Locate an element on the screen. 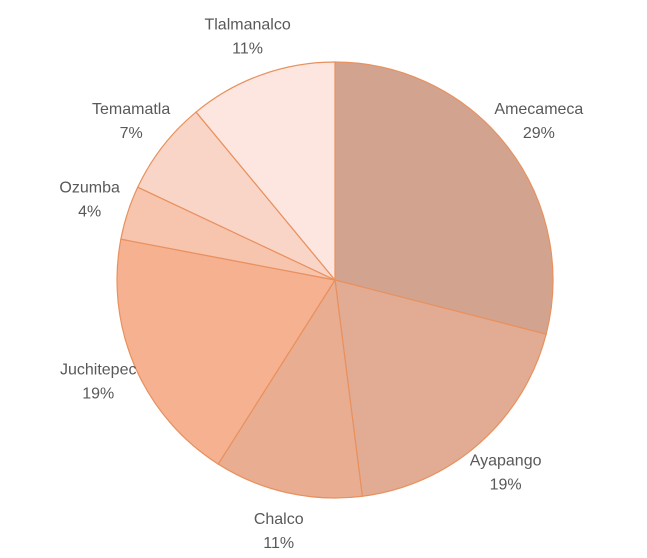 This screenshot has height=558, width=647. slice-label: Temamatla is located at coordinates (131, 109).